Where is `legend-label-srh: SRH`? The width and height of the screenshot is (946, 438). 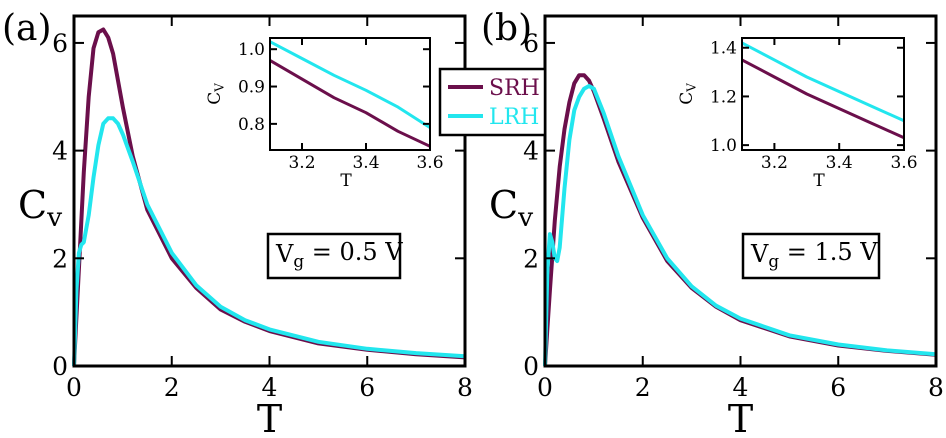 legend-label-srh: SRH is located at coordinates (514, 88).